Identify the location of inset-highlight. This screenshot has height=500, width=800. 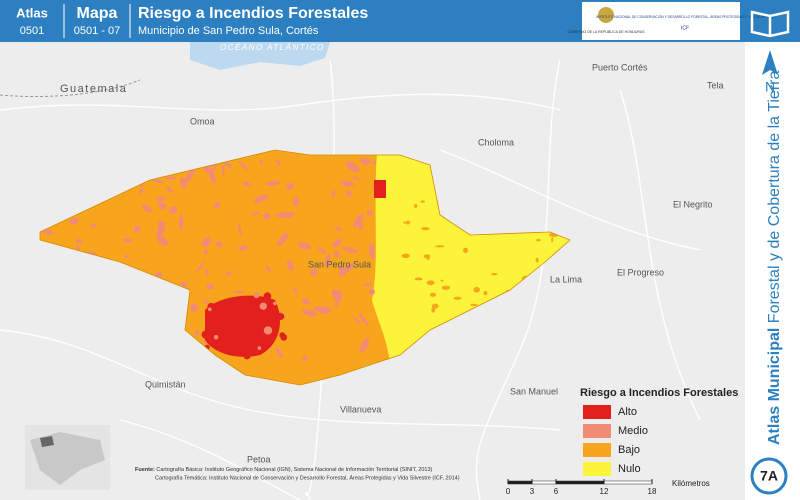
(47, 441).